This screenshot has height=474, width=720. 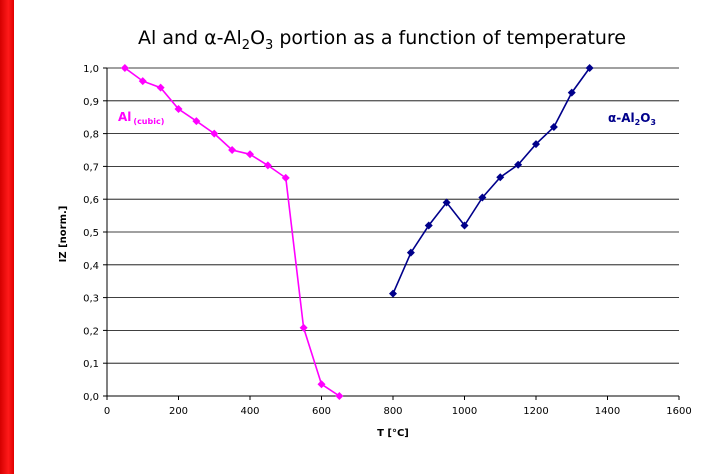 I want to click on y-tick-label: 0,2, so click(x=91, y=331).